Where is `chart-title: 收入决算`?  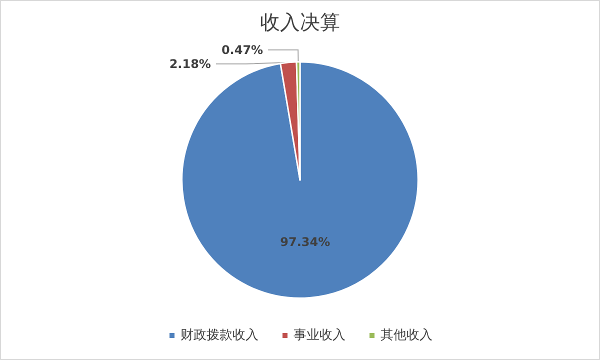
chart-title: 收入决算 is located at coordinates (300, 22).